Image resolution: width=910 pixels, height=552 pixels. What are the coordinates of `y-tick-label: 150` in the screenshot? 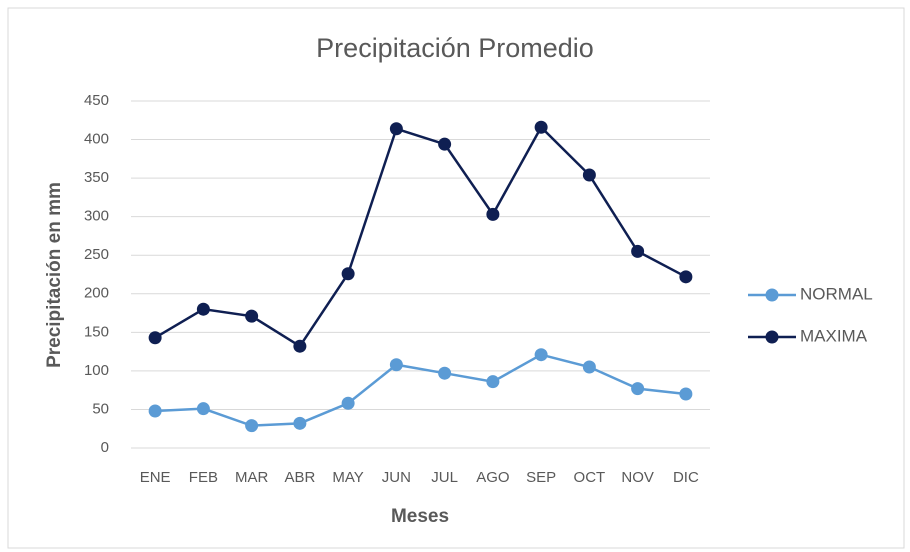 It's located at (96, 331).